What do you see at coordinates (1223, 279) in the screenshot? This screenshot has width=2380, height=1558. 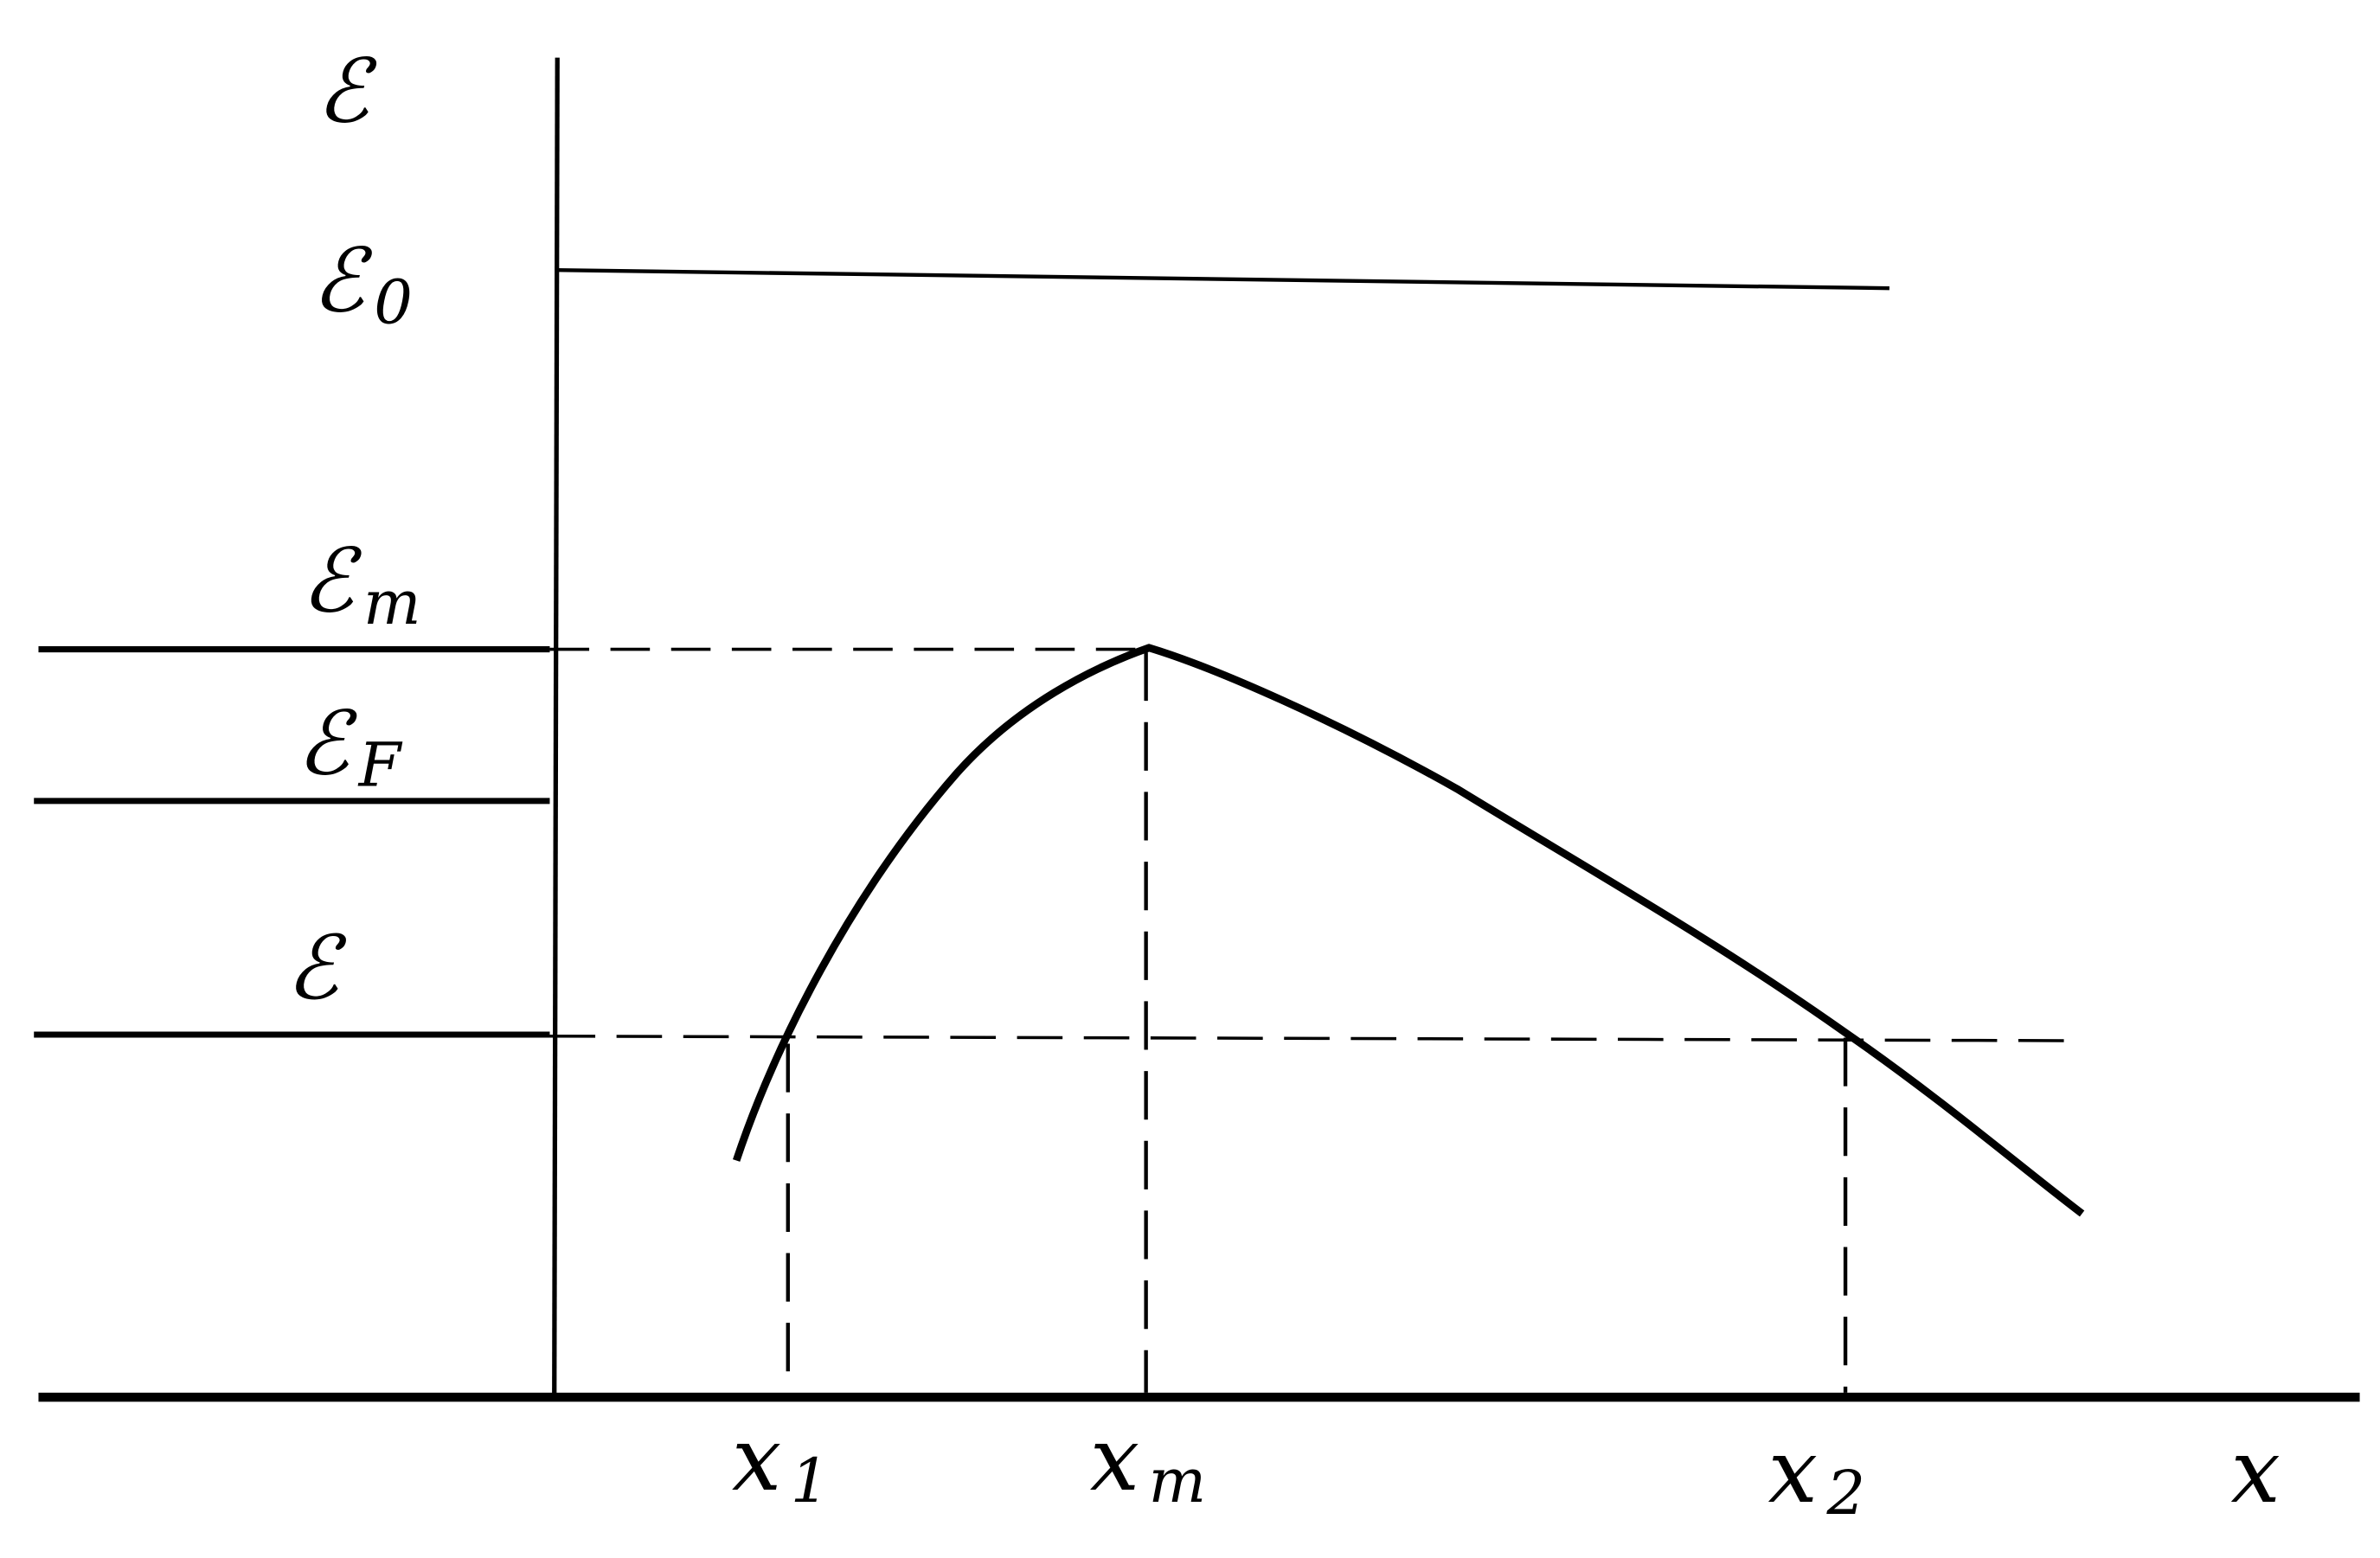 I see `level-e0` at bounding box center [1223, 279].